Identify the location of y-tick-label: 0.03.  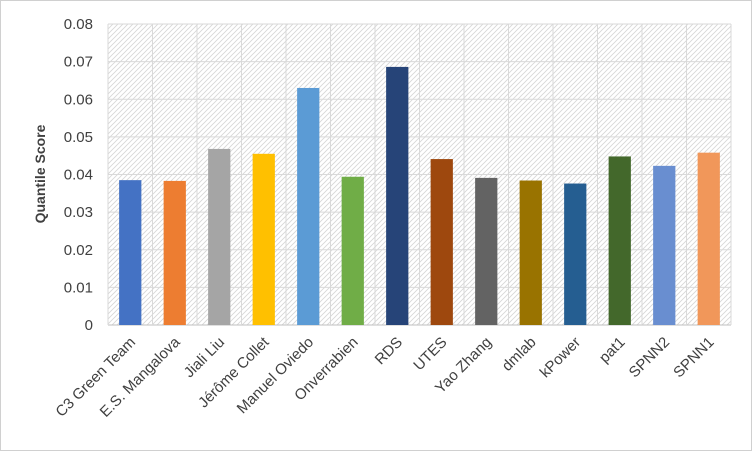
(78, 212).